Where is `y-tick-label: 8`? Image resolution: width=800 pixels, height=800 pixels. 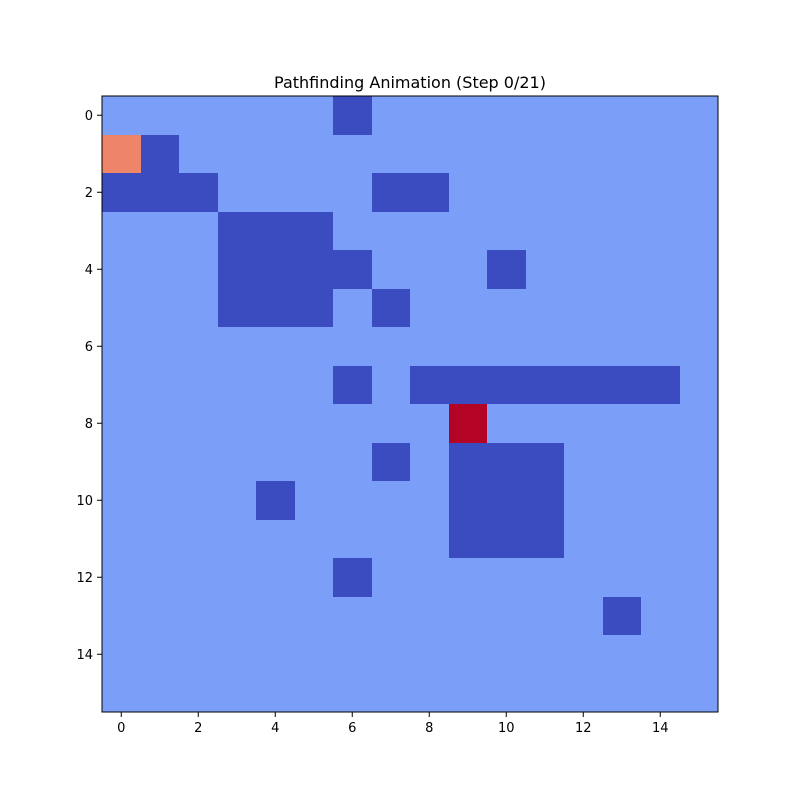
y-tick-label: 8 is located at coordinates (89, 424).